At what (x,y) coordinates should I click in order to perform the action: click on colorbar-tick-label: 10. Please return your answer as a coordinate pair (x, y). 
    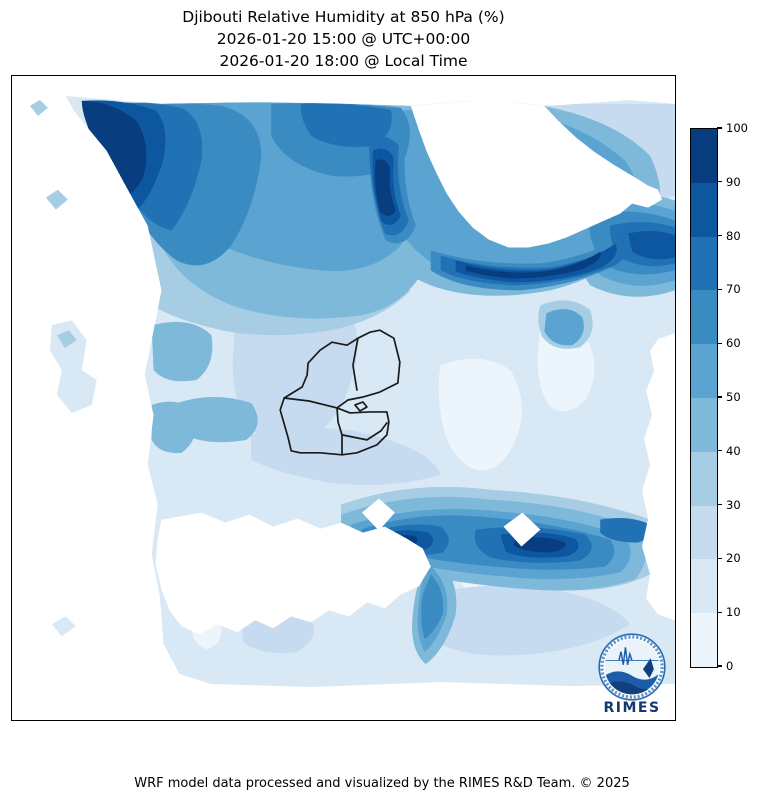
    Looking at the image, I should click on (733, 612).